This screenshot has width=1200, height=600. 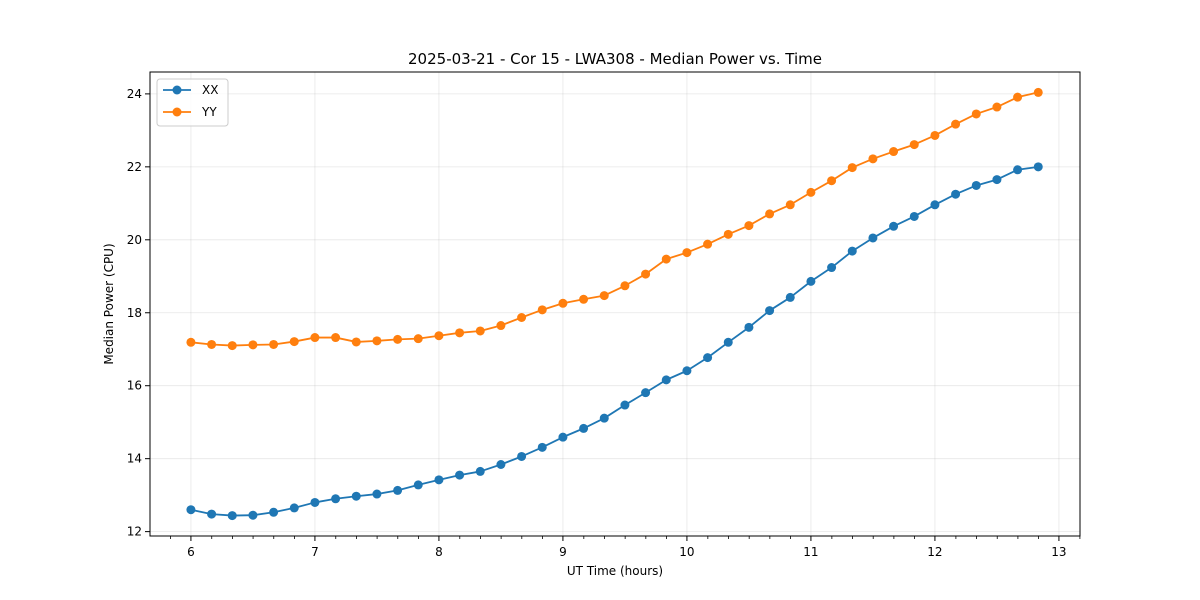 I want to click on x-axis: 6 7 8 9 10 11 12 13, so click(x=625, y=547).